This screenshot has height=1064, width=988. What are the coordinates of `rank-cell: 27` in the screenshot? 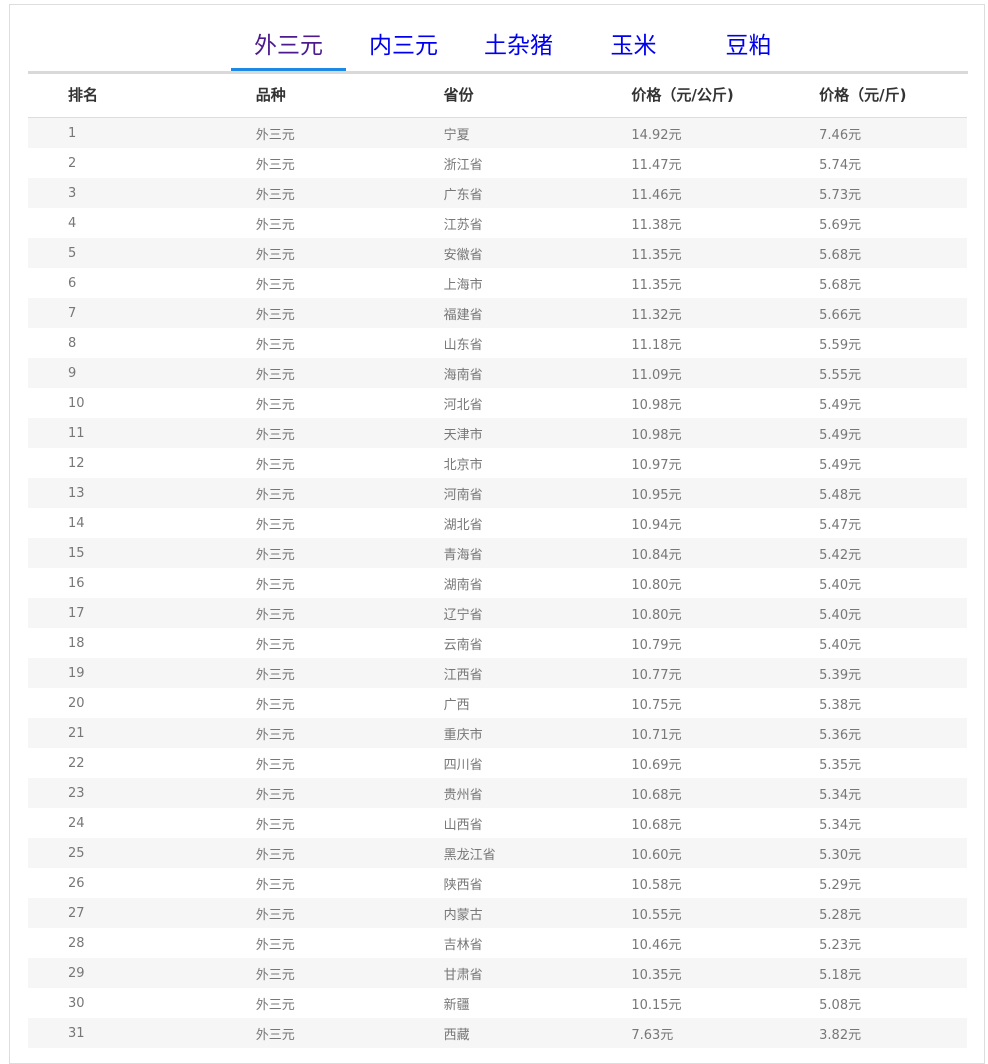 It's located at (122, 913).